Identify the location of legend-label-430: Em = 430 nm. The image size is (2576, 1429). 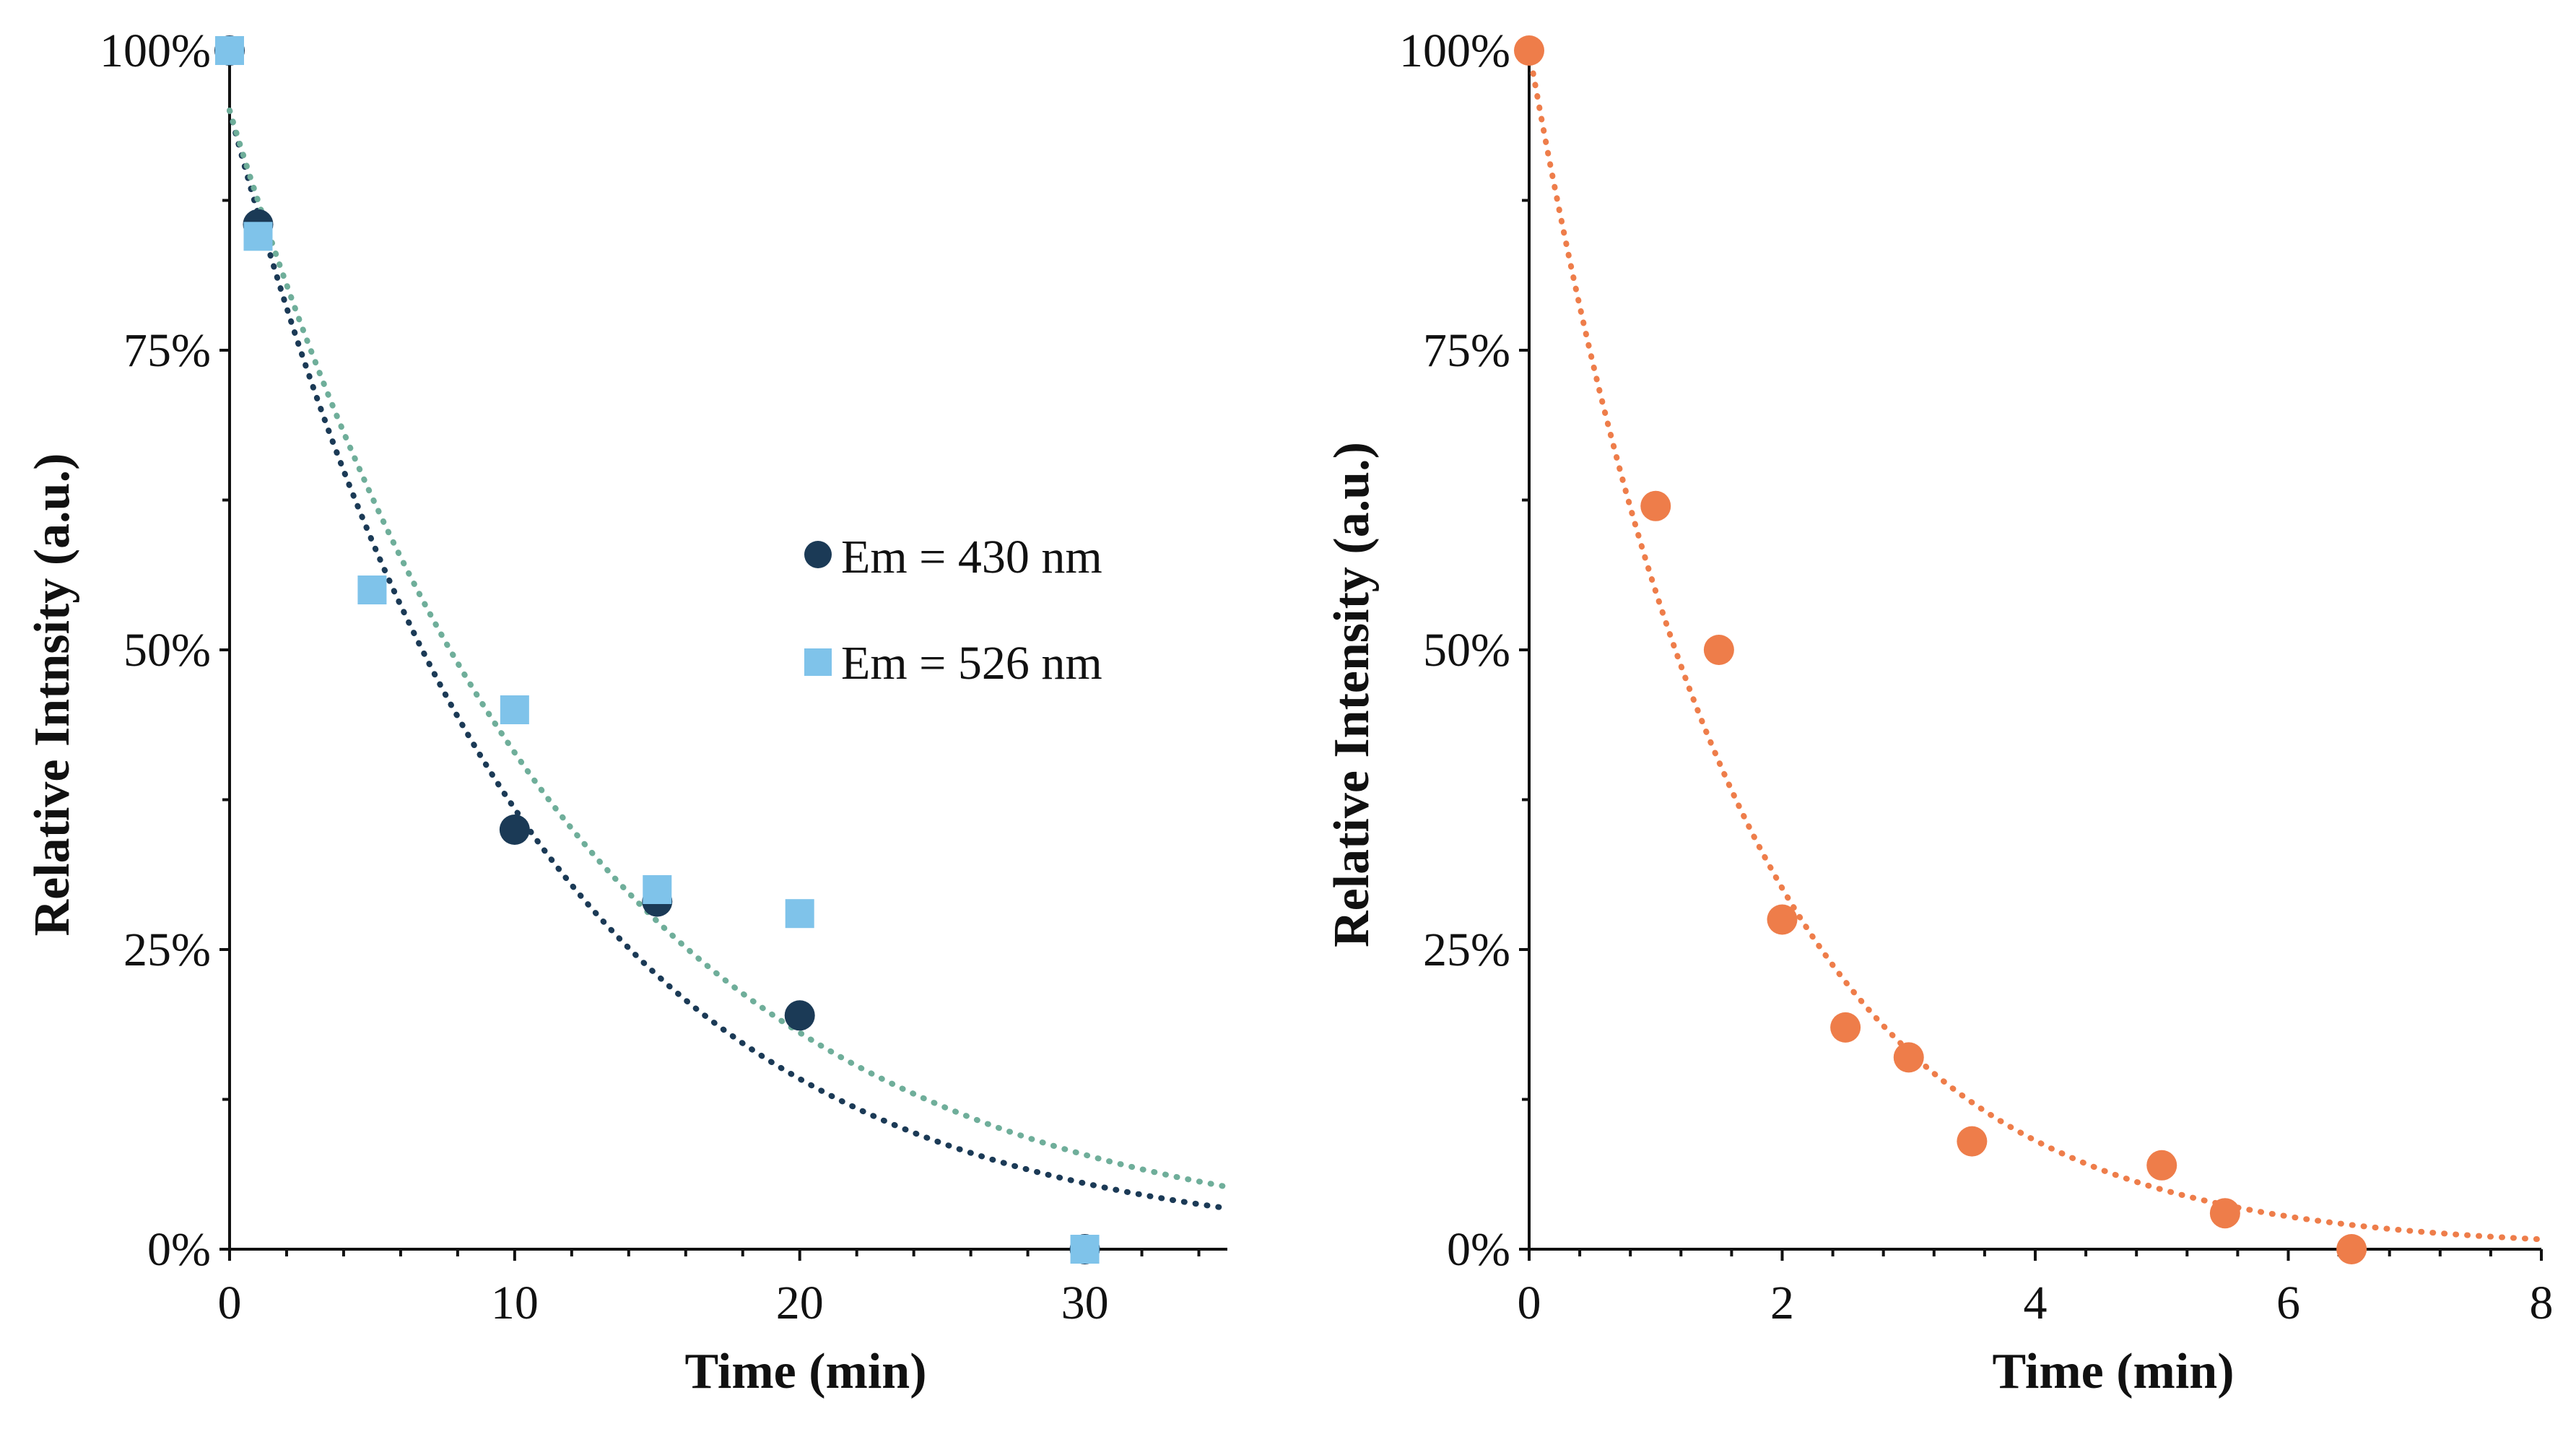
(972, 557).